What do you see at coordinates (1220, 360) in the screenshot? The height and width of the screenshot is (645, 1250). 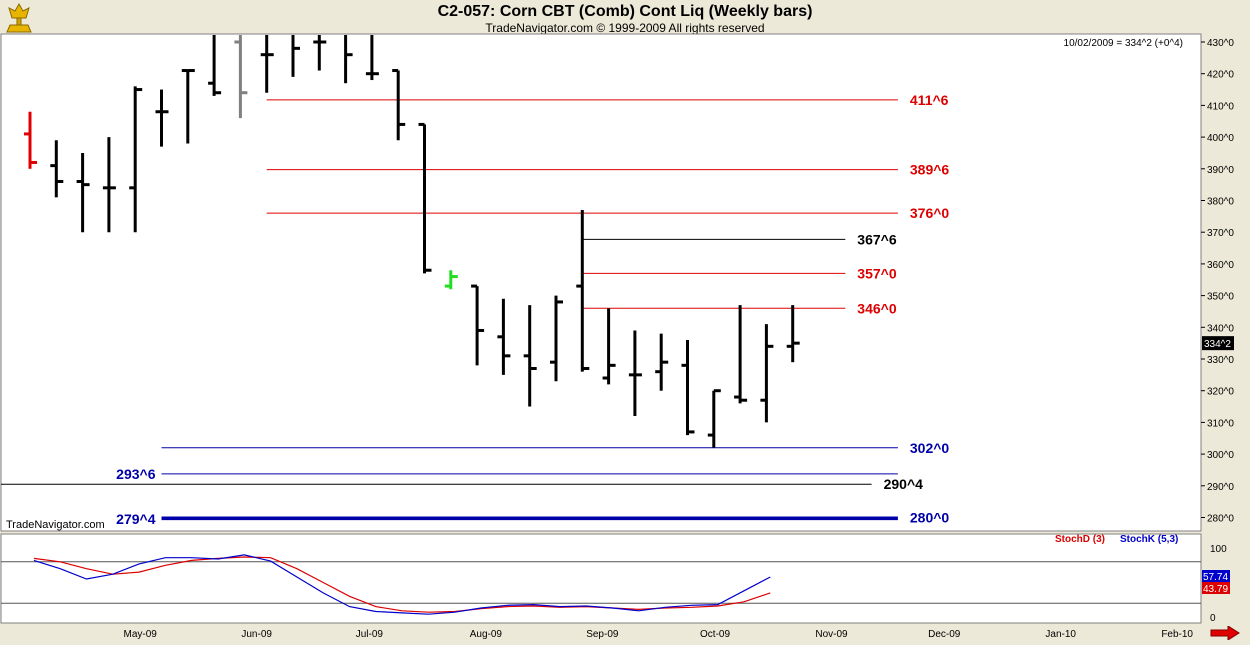 I see `y-tick-label: 330^0` at bounding box center [1220, 360].